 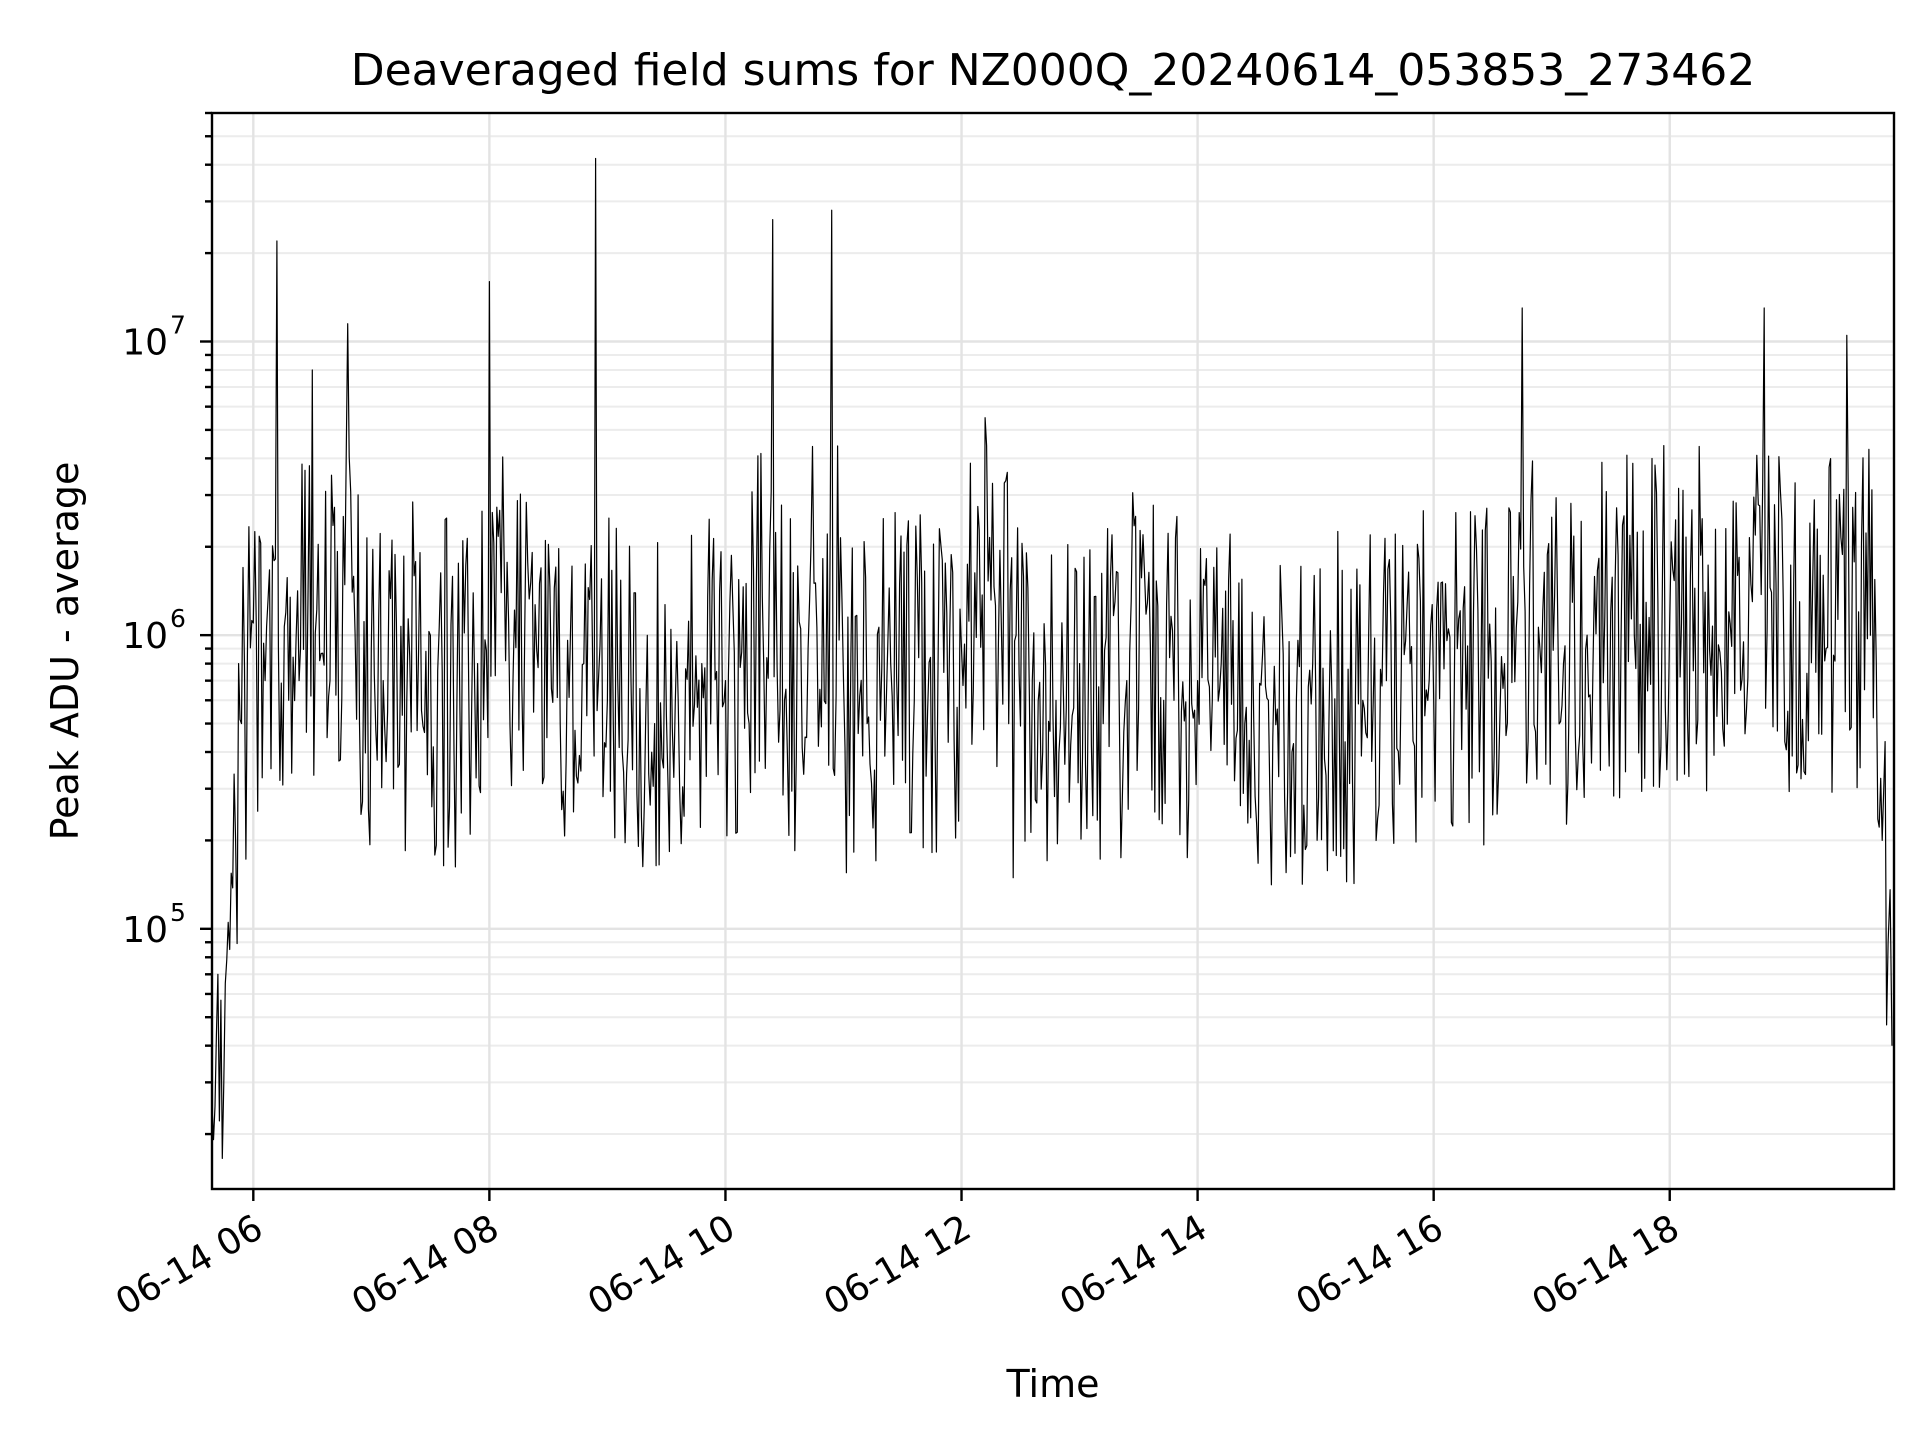 I want to click on x-tick-label: 06-14 12, so click(x=897, y=1265).